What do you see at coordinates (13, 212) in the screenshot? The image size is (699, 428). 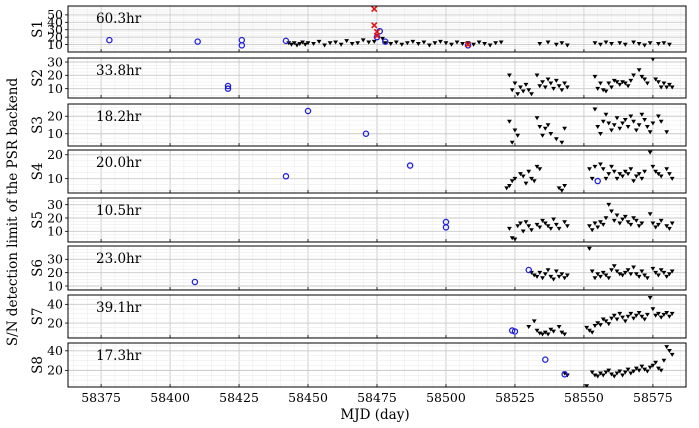 I see `y-axis-title: S/N detection limit of the PSR backend` at bounding box center [13, 212].